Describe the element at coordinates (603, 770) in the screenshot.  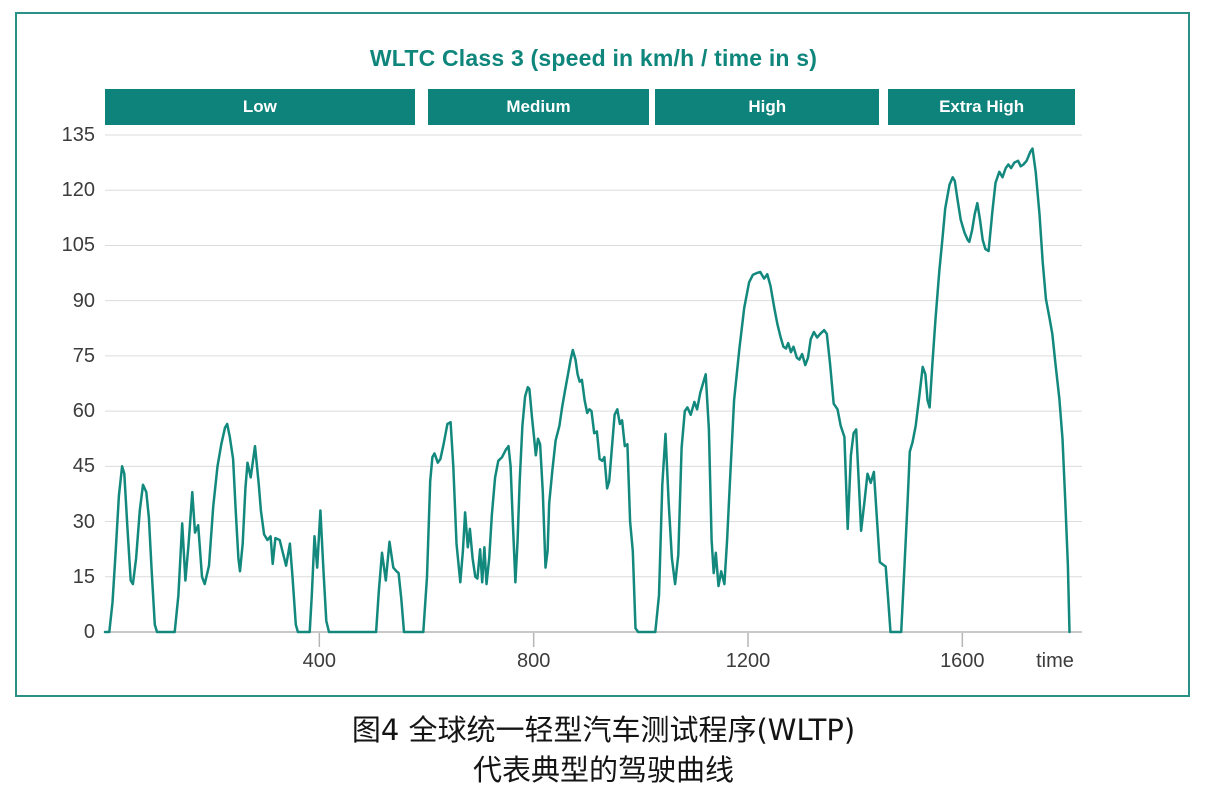
I see `caption-line-2: 代表典型的驾驶曲线` at that location.